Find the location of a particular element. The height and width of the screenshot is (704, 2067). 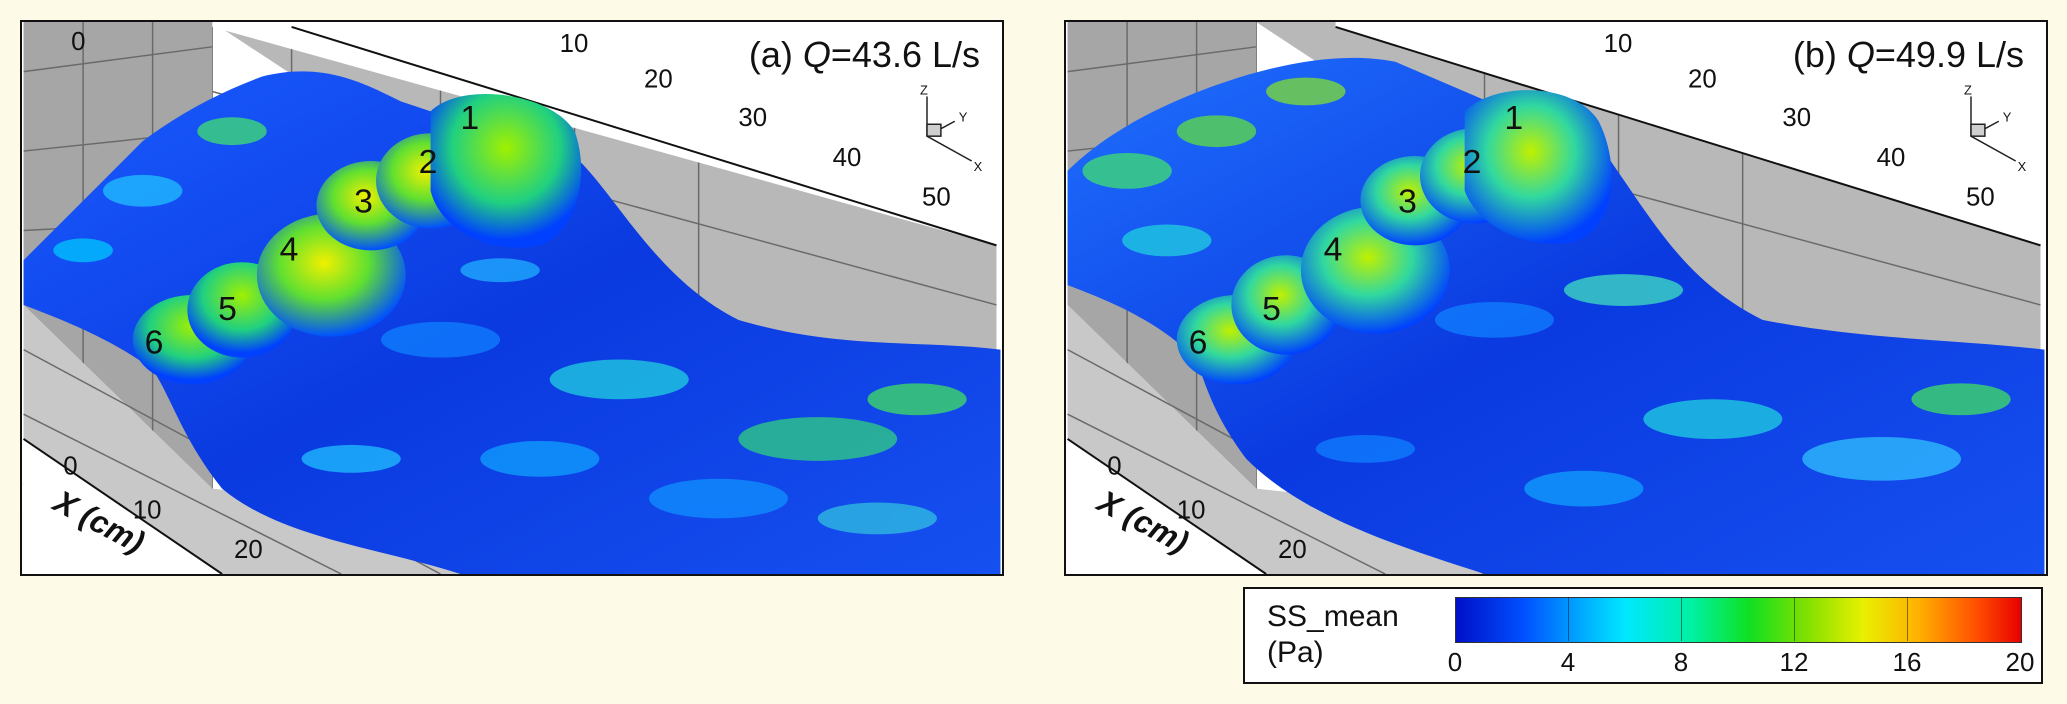

colorbar-tick-label: 16 is located at coordinates (1907, 662).